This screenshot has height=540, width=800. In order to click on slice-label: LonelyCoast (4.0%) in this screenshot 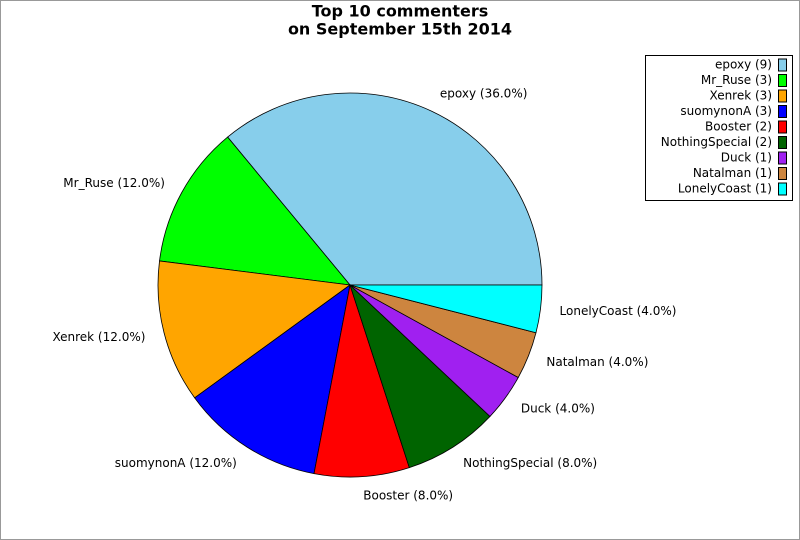, I will do `click(618, 311)`.